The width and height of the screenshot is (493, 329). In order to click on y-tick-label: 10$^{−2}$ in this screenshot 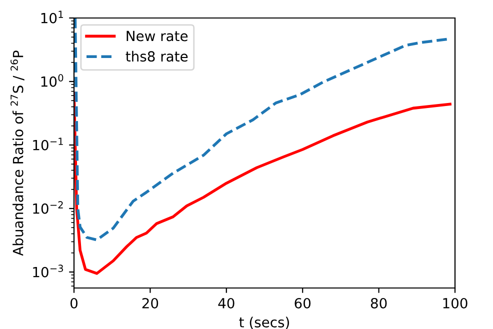, I will do `click(48, 207)`.